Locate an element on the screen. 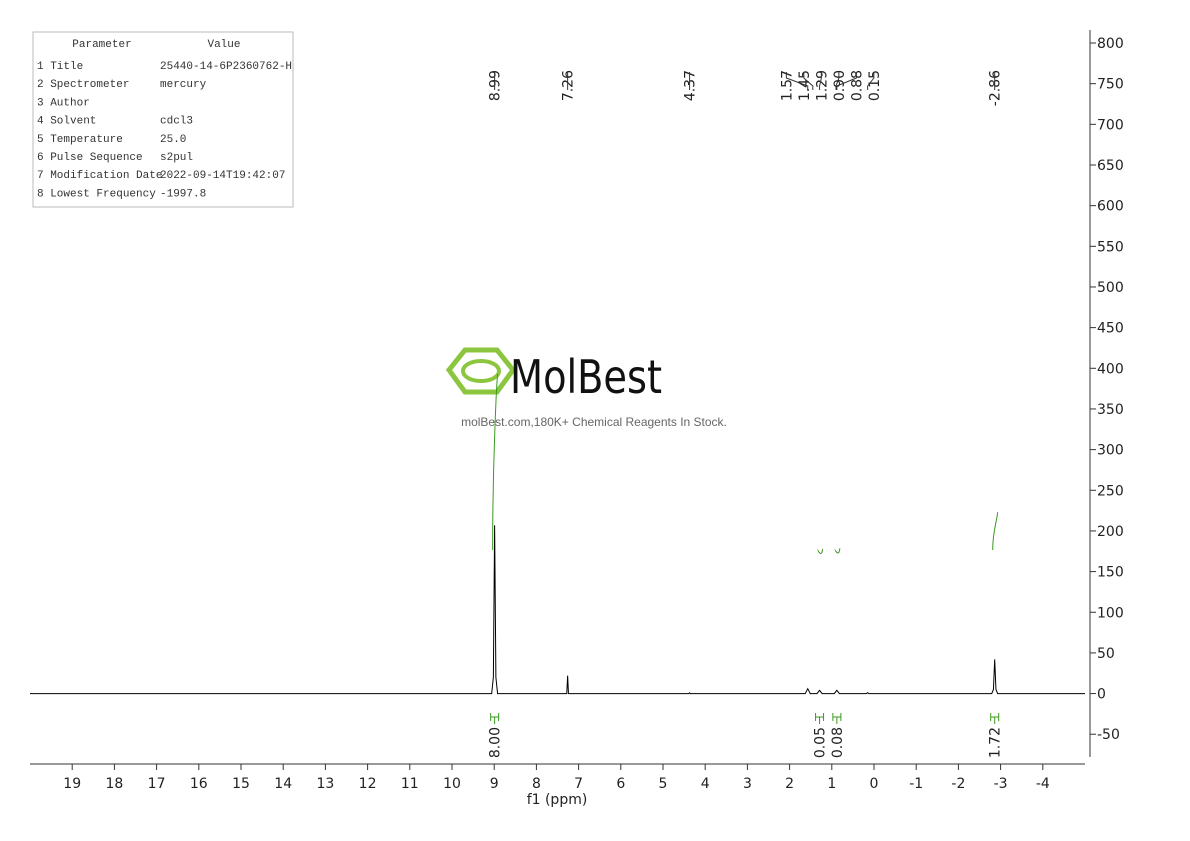 This screenshot has width=1190, height=841. y-tick-label: 400 is located at coordinates (1110, 369).